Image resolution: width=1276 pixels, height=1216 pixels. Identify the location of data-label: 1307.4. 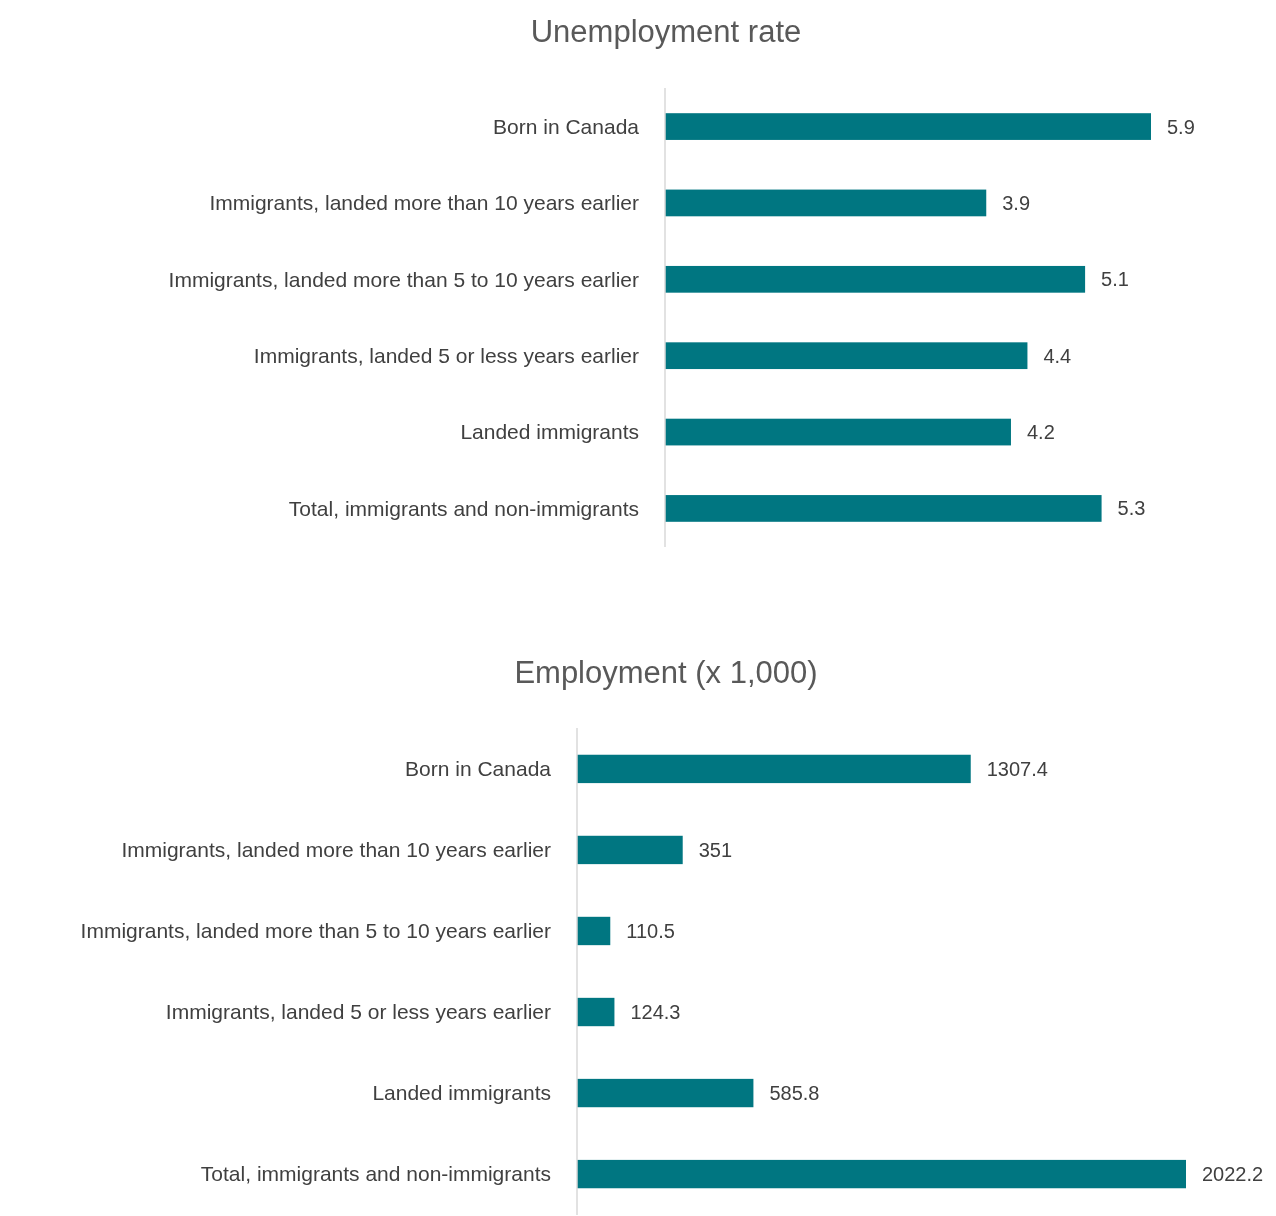
(1017, 768).